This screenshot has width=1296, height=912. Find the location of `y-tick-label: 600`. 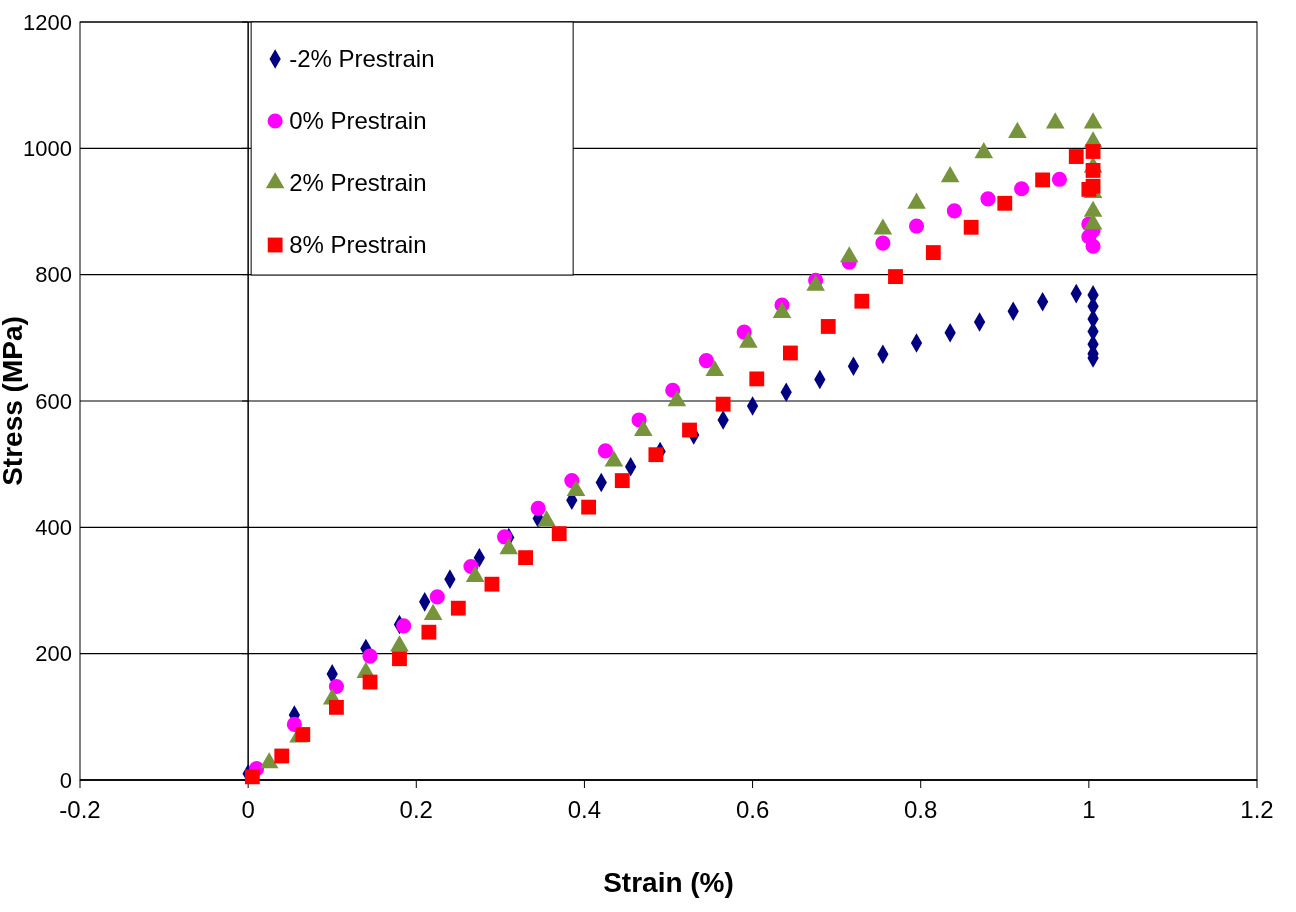

y-tick-label: 600 is located at coordinates (53, 401).